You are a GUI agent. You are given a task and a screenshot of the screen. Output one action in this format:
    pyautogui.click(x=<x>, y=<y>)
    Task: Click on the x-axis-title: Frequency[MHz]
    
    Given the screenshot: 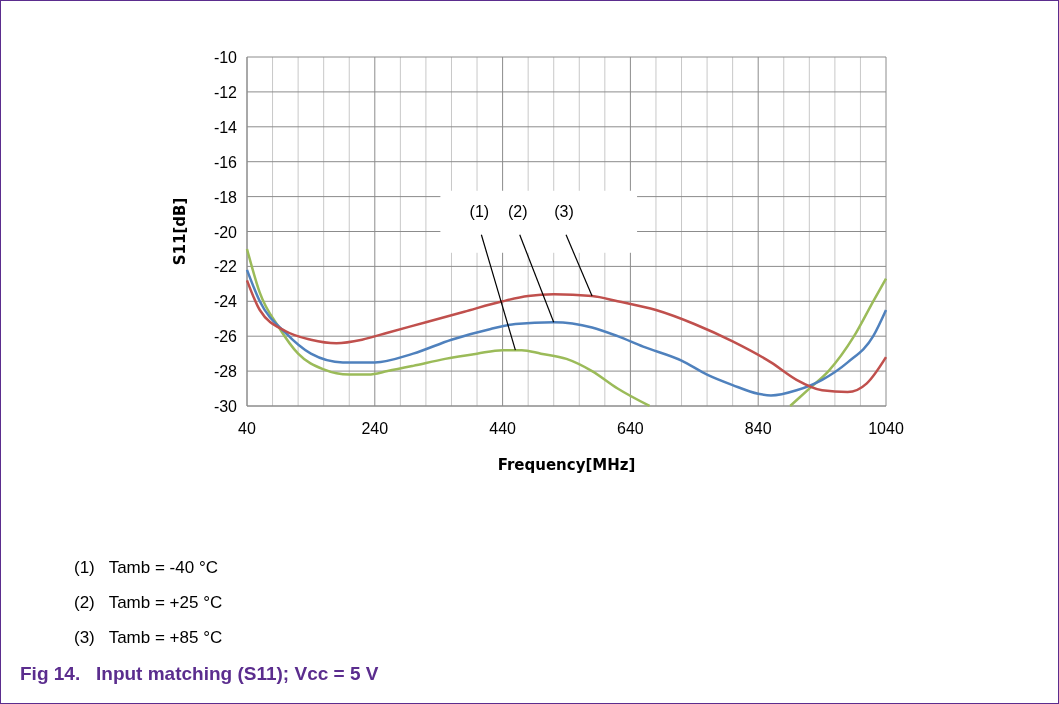 What is the action you would take?
    pyautogui.click(x=566, y=465)
    